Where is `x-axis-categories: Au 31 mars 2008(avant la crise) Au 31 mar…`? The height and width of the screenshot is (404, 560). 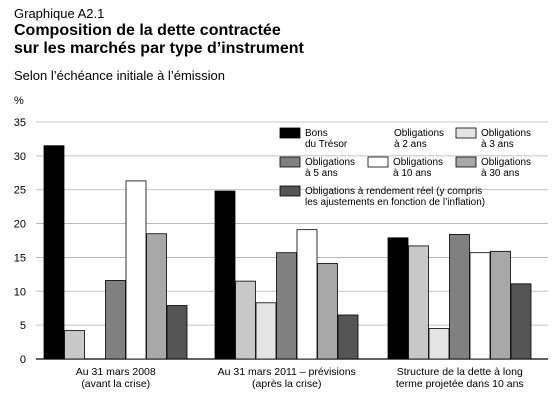
x-axis-categories: Au 31 mars 2008(avant la crise) Au 31 mar… is located at coordinates (300, 378).